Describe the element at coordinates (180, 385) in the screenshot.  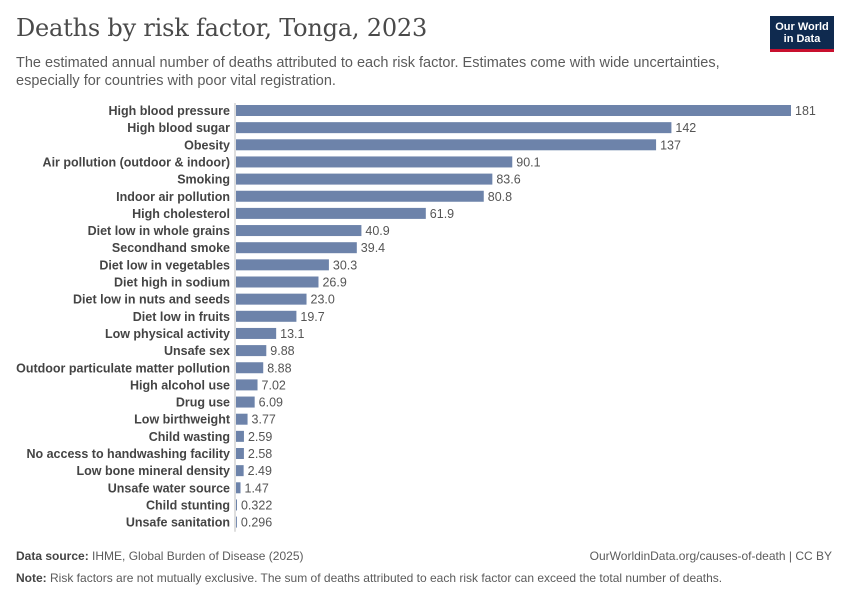
I see `category-label: High alcohol use` at that location.